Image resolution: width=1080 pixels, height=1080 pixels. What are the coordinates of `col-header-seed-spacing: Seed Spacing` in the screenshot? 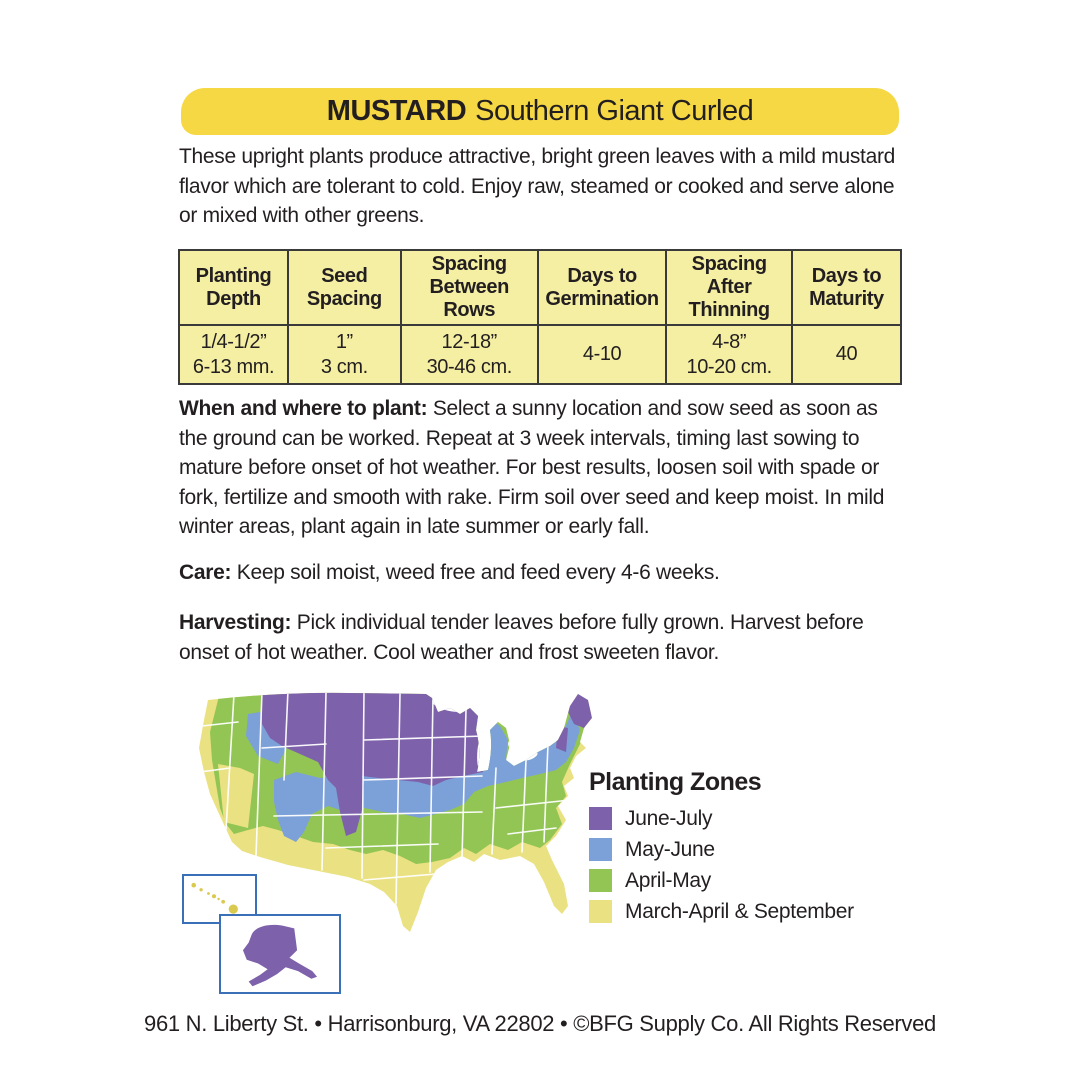 It's located at (344, 287).